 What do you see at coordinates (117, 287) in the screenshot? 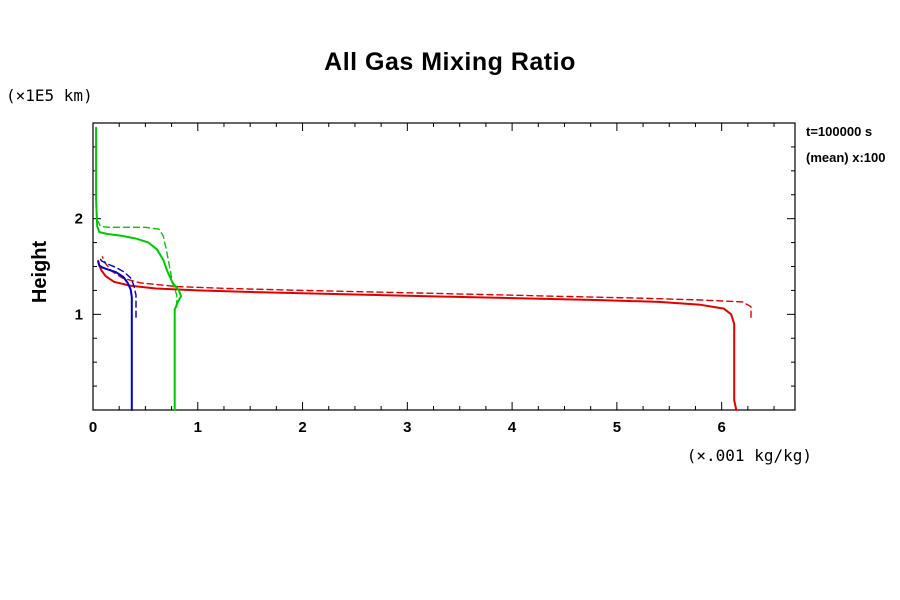
I see `series-gas-blue-mean` at bounding box center [117, 287].